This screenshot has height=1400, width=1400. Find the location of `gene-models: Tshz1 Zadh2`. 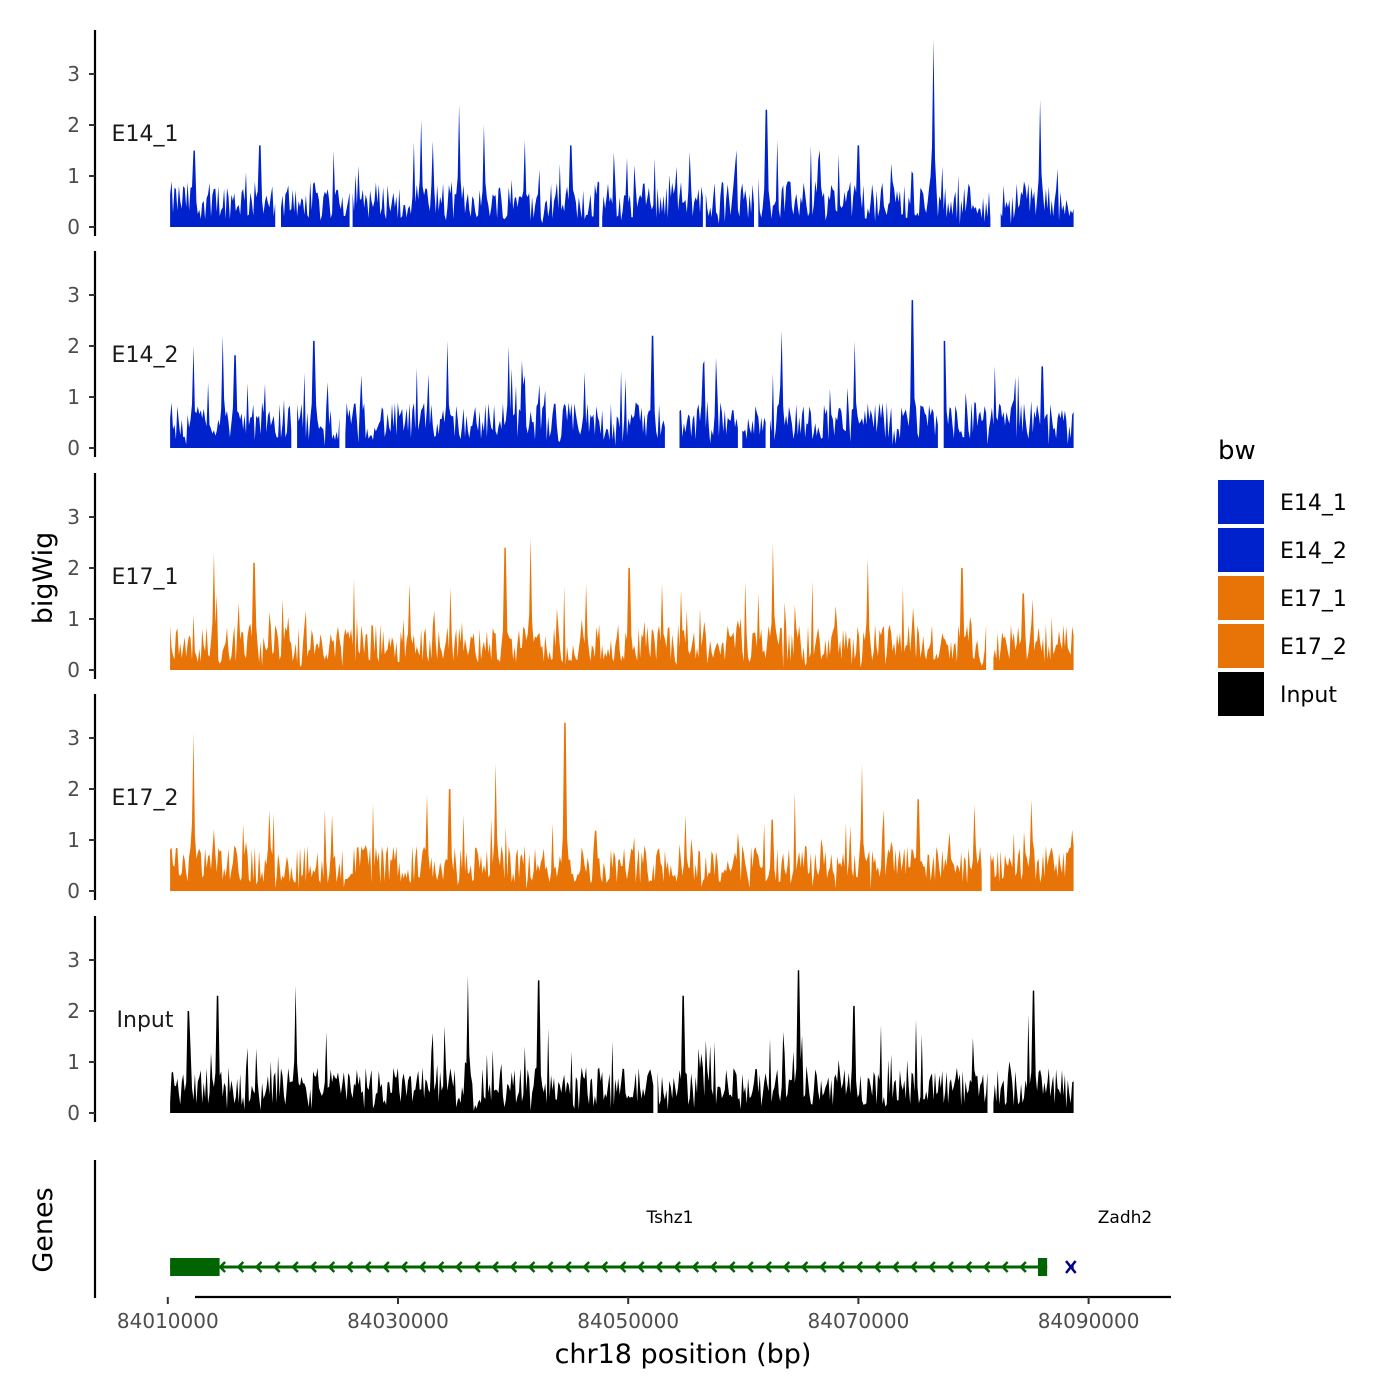

gene-models: Tshz1 Zadh2 is located at coordinates (661, 1242).